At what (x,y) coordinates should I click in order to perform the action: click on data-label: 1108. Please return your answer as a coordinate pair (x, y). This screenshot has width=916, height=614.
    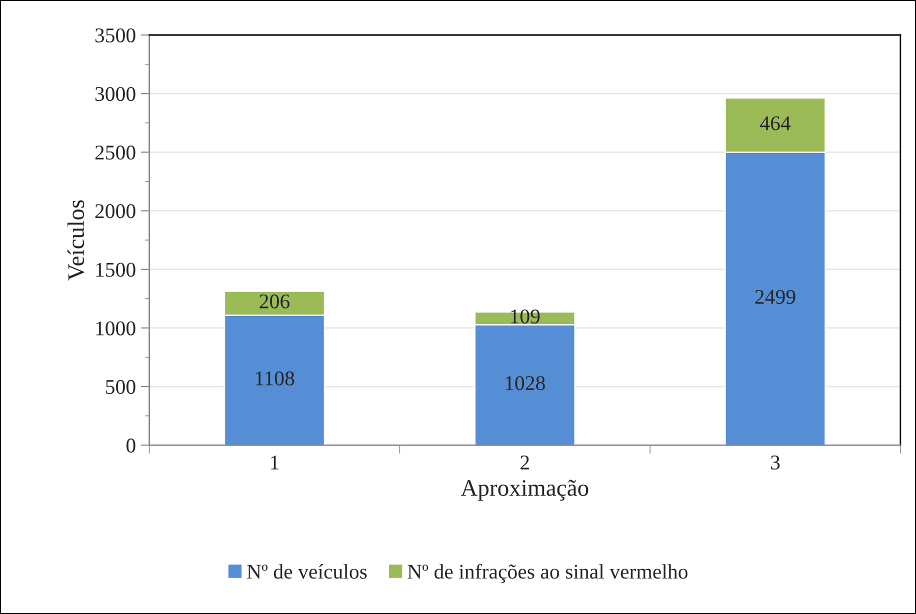
    Looking at the image, I should click on (275, 378).